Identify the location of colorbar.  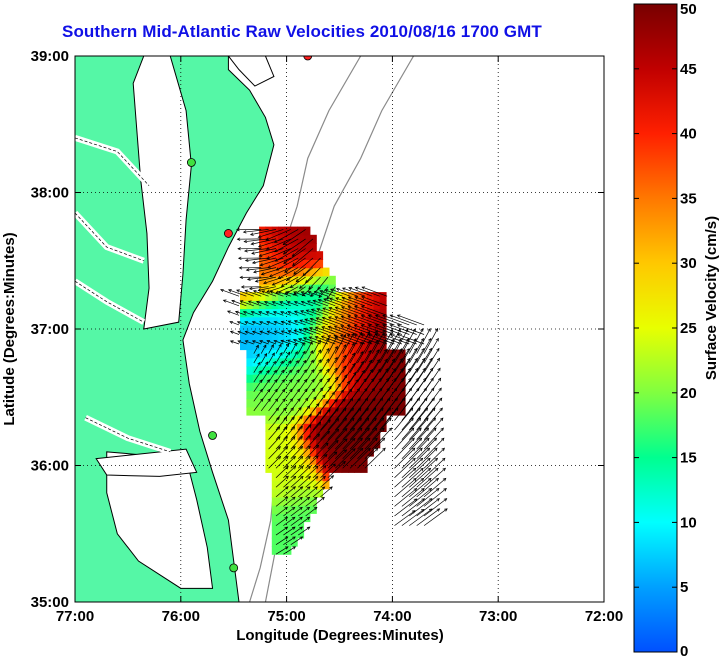
(655, 328).